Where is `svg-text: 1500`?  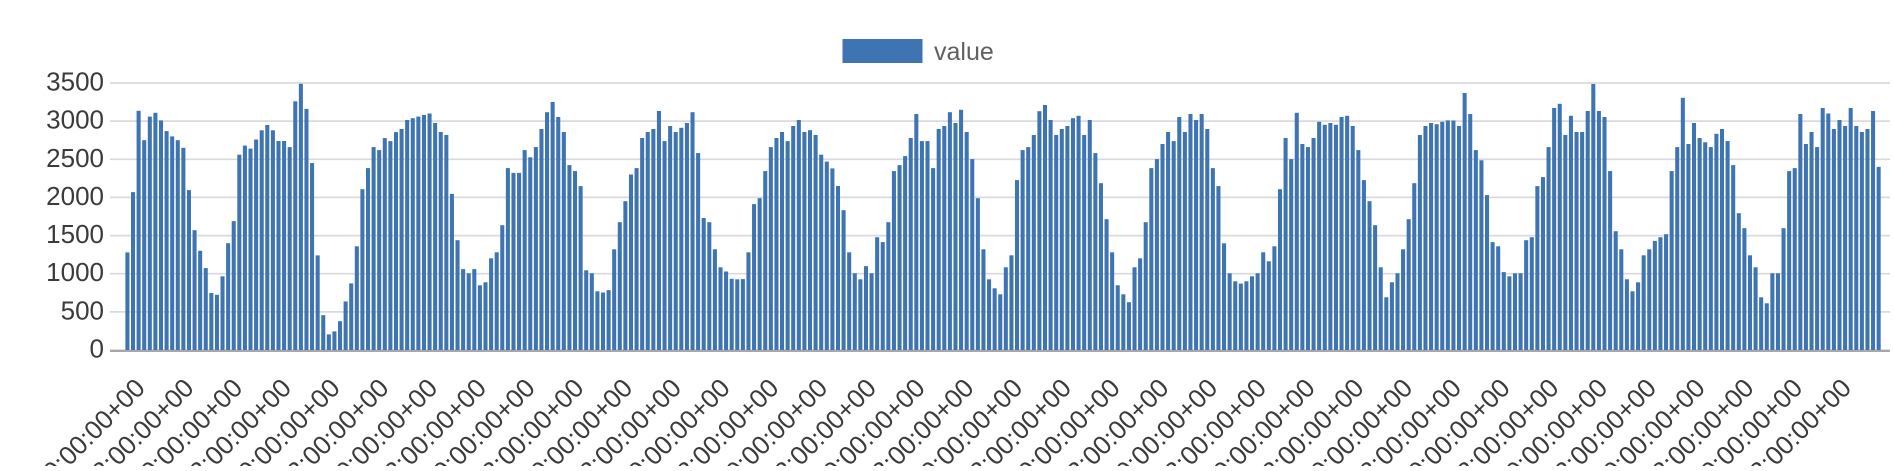 svg-text: 1500 is located at coordinates (75, 234).